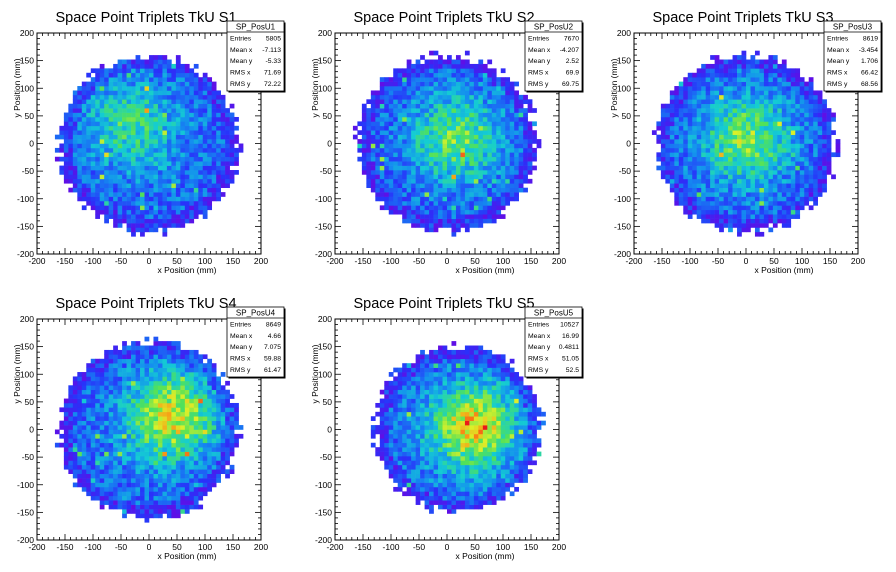 This screenshot has width=896, height=572. Describe the element at coordinates (36, 261) in the screenshot. I see `x-tick-label: -200` at that location.